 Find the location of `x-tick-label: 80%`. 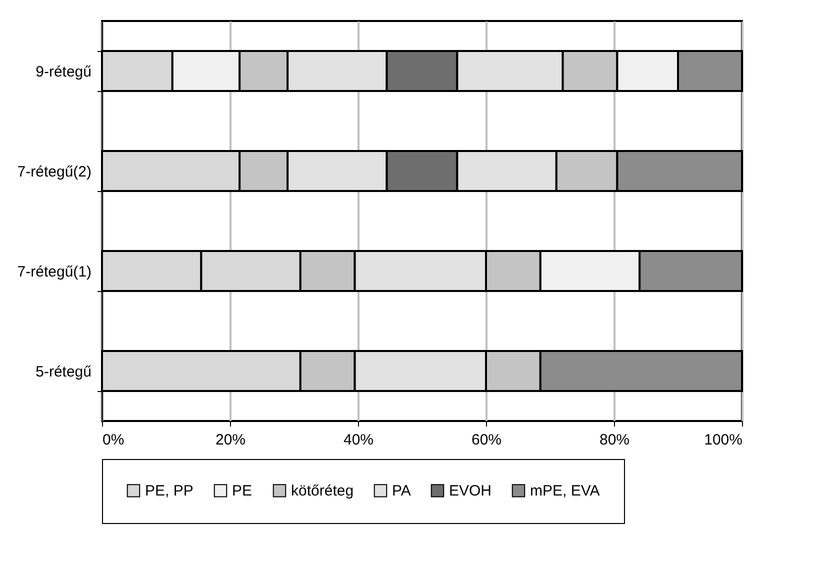

x-tick-label: 80% is located at coordinates (614, 440).